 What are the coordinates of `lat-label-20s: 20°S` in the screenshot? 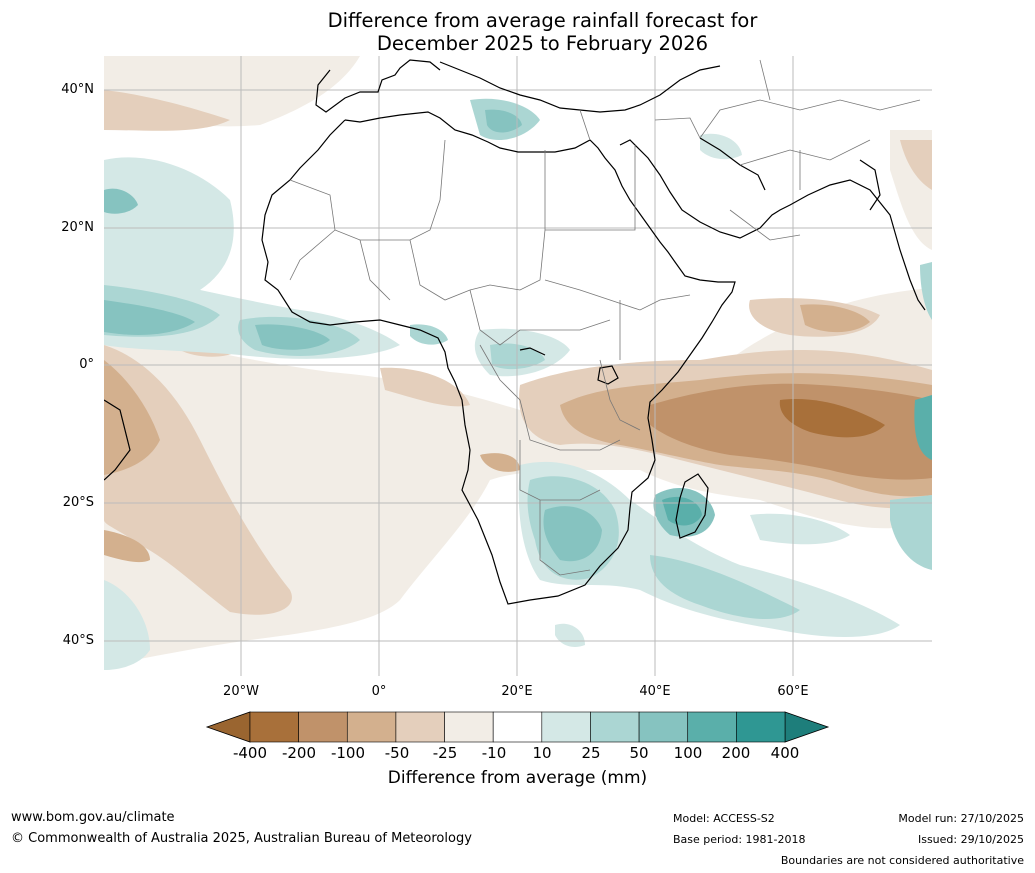 It's located at (78, 502).